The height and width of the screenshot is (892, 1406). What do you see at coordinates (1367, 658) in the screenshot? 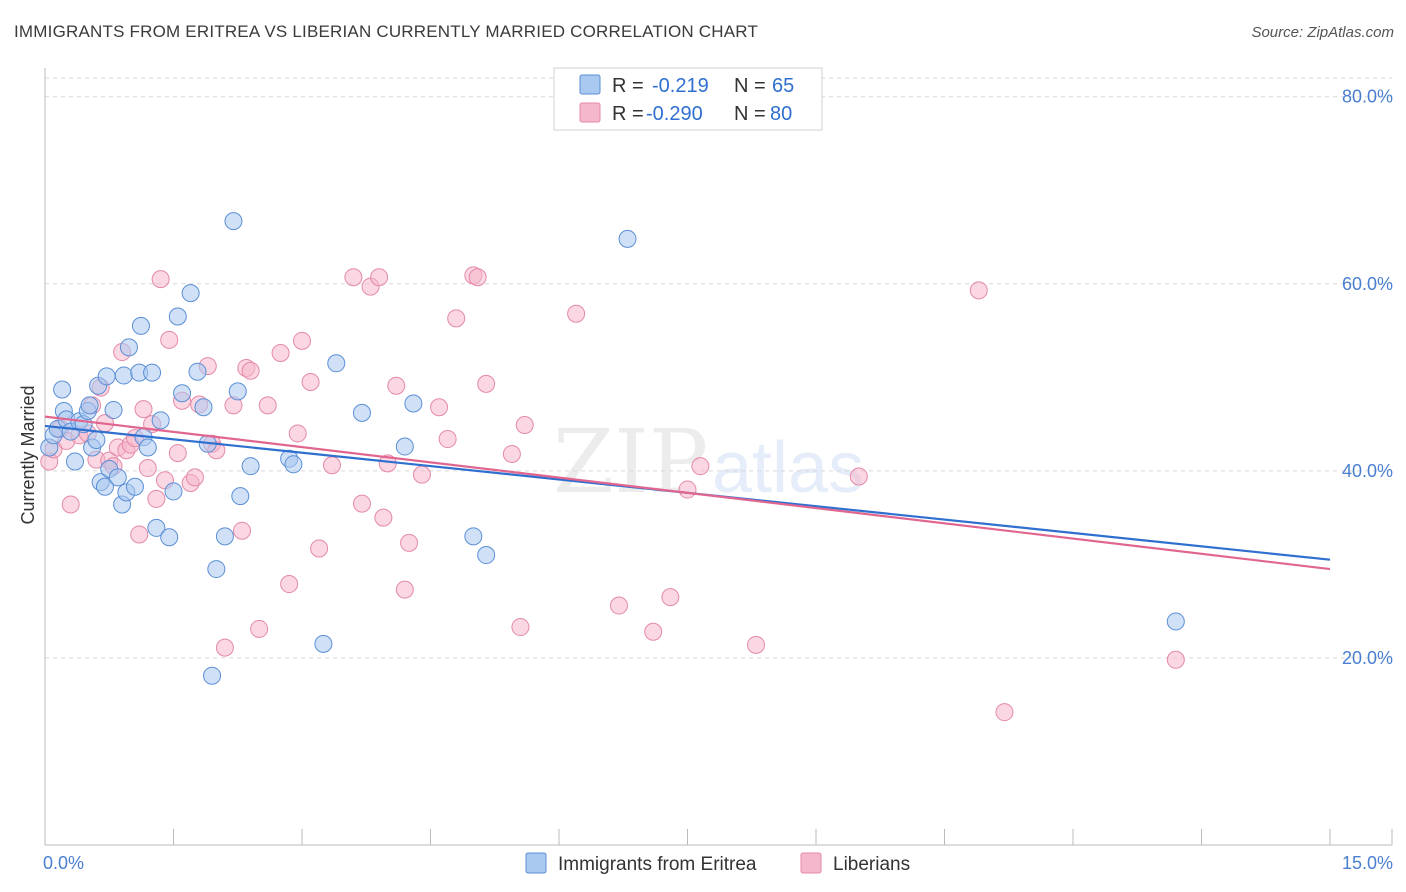
I see `y-tick-label: 20.0%` at bounding box center [1367, 658].